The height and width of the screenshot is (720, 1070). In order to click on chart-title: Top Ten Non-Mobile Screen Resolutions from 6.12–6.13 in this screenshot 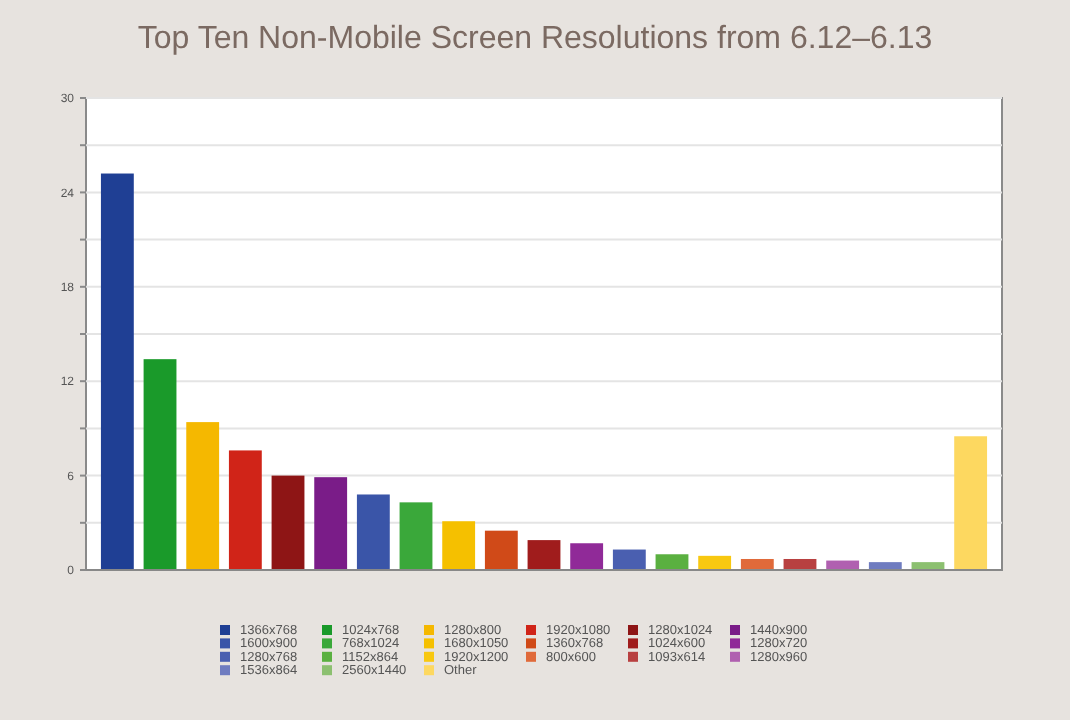, I will do `click(535, 39)`.